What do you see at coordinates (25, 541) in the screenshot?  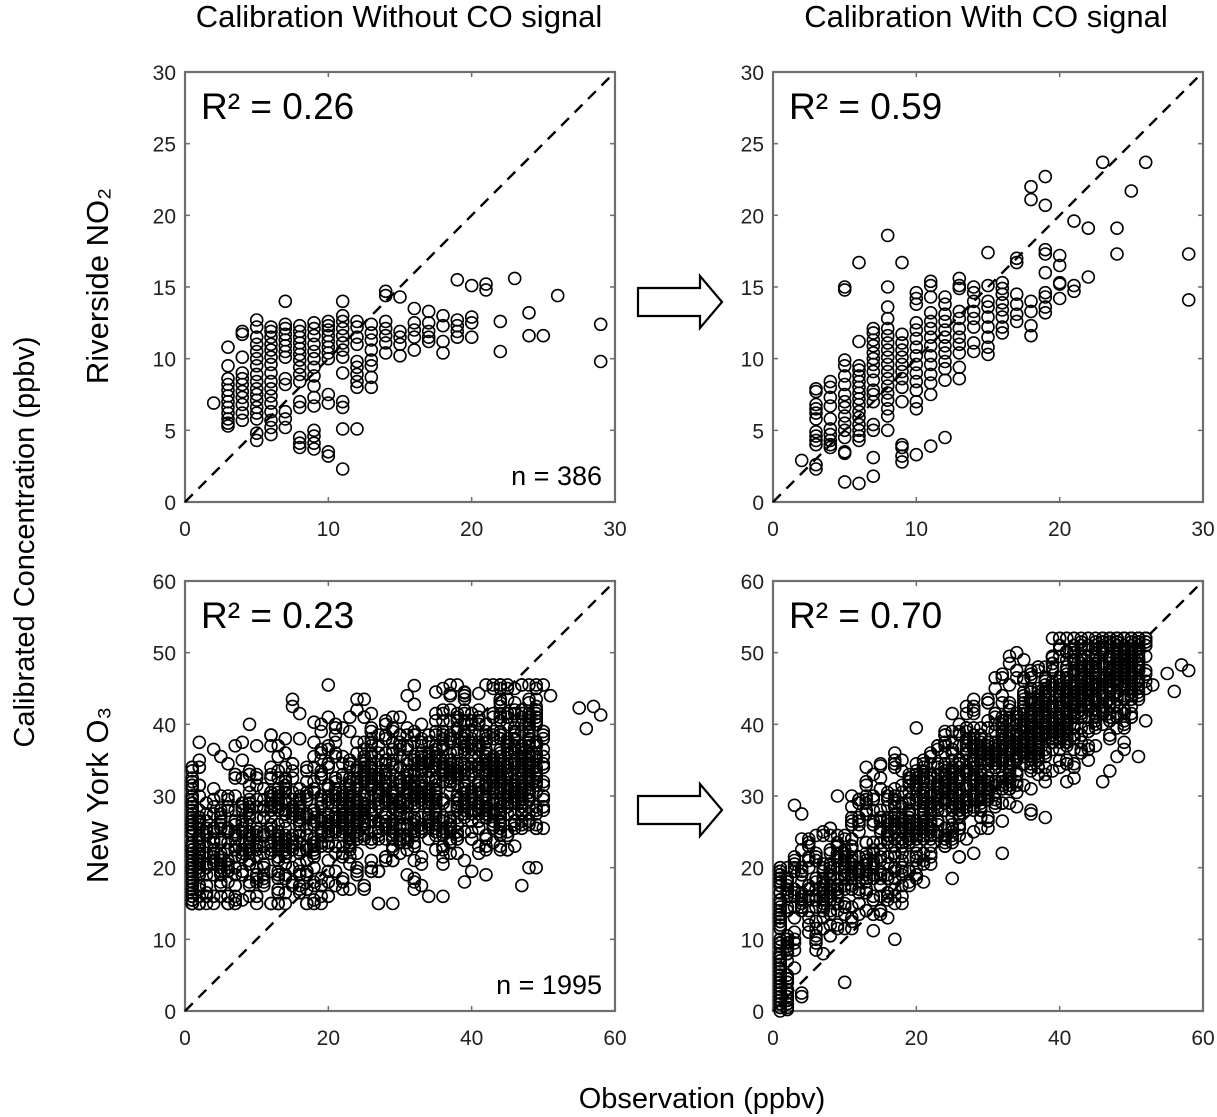 I see `shared-y-axis-label: Calibrated Concentration (ppbv)` at bounding box center [25, 541].